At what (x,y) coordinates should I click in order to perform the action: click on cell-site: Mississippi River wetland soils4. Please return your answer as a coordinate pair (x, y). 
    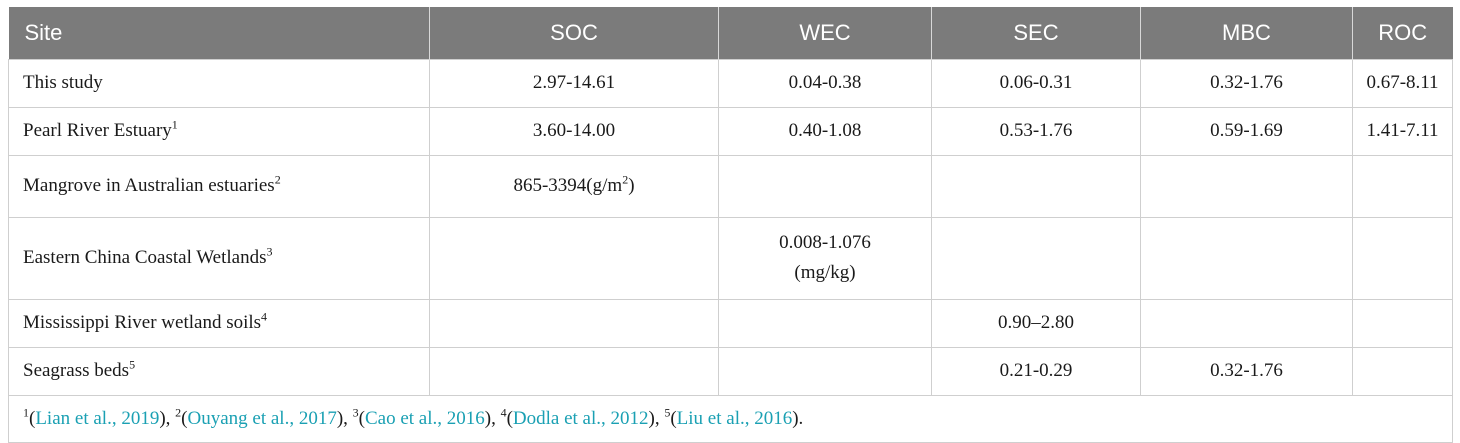
    Looking at the image, I should click on (219, 323).